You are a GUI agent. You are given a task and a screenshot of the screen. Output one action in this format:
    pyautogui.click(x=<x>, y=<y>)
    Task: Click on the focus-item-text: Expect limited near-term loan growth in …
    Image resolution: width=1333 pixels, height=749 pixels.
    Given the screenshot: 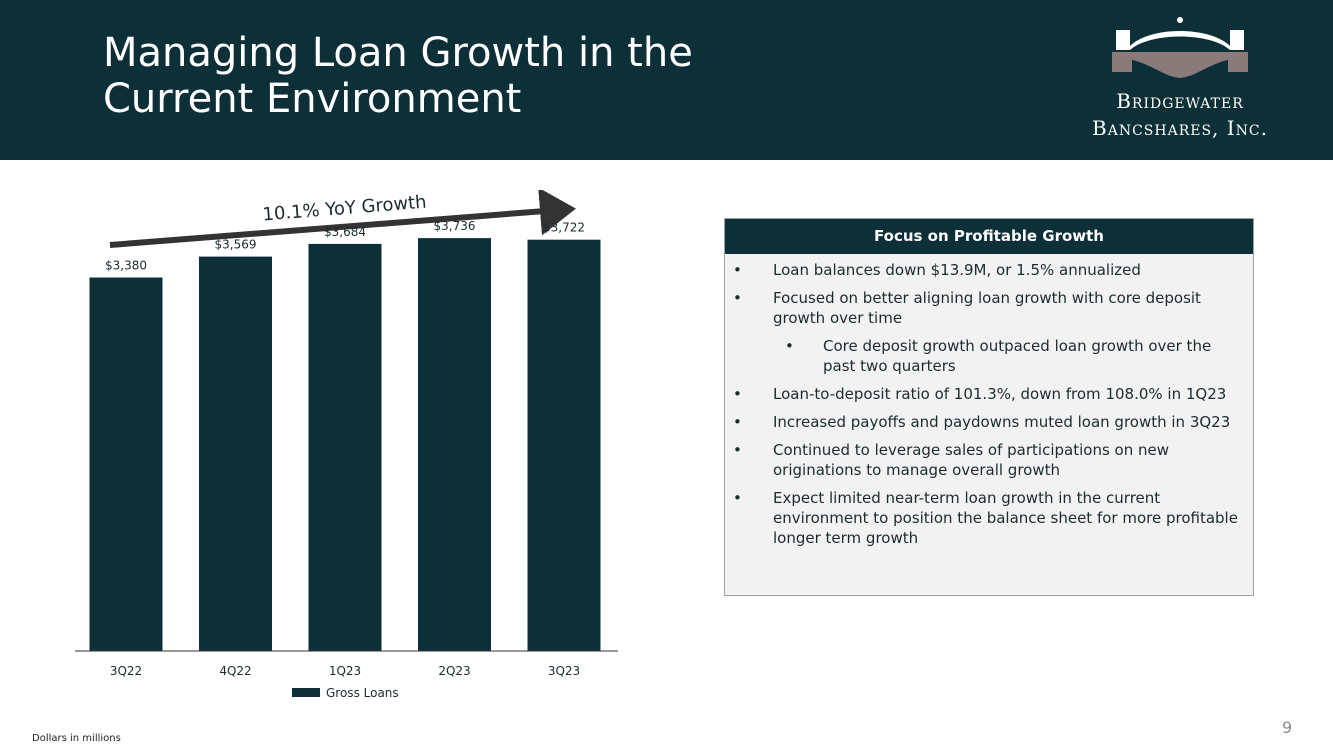 What is the action you would take?
    pyautogui.click(x=1005, y=518)
    